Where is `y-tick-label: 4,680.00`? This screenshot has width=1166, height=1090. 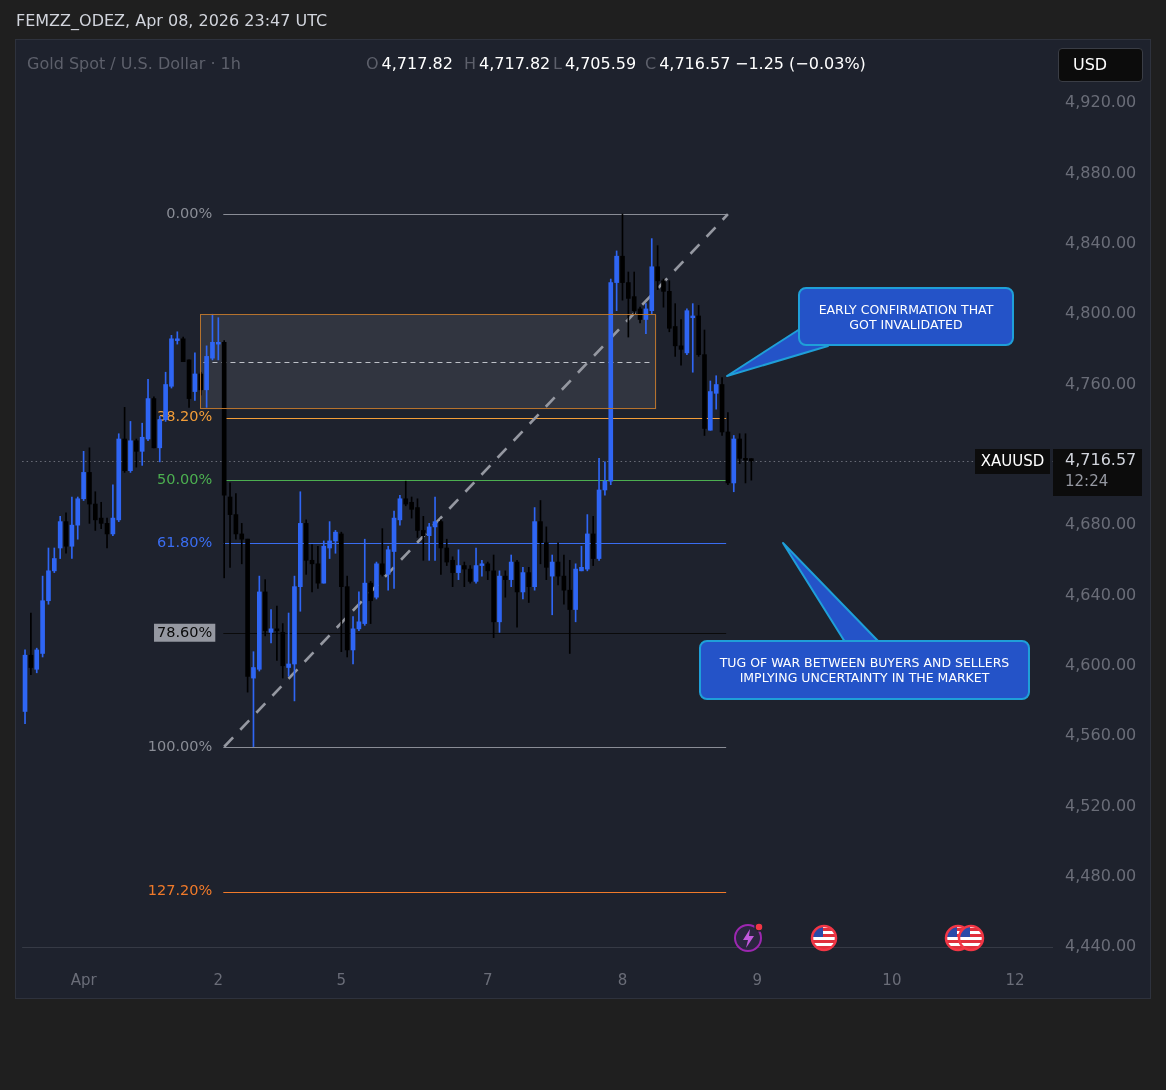 y-tick-label: 4,680.00 is located at coordinates (1101, 524).